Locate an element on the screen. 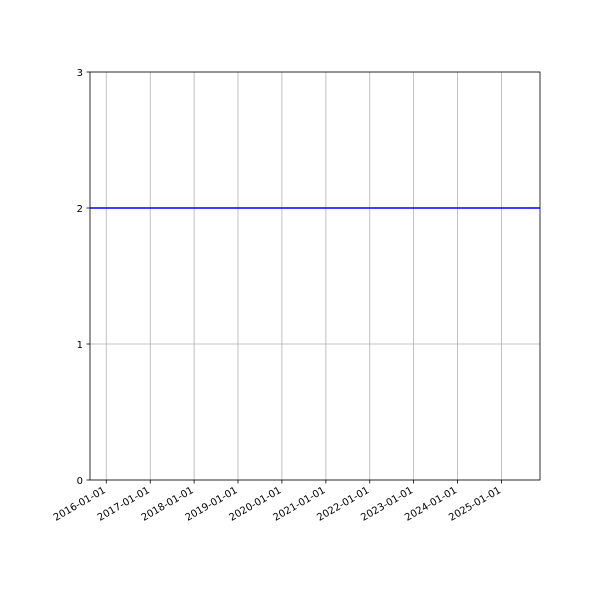  y-tick-label: 3 is located at coordinates (80, 73).